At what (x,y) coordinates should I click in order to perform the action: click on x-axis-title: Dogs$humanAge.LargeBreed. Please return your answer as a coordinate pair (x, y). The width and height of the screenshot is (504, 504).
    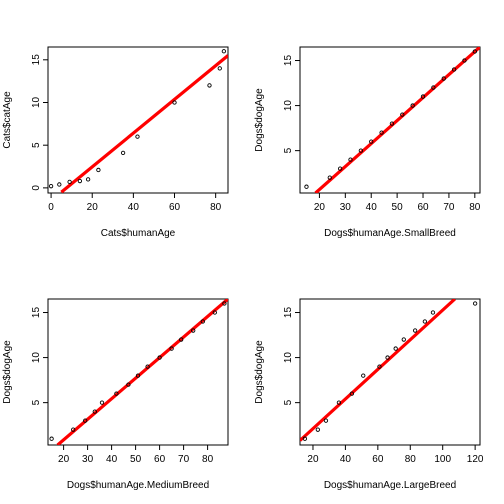
    Looking at the image, I should click on (390, 485).